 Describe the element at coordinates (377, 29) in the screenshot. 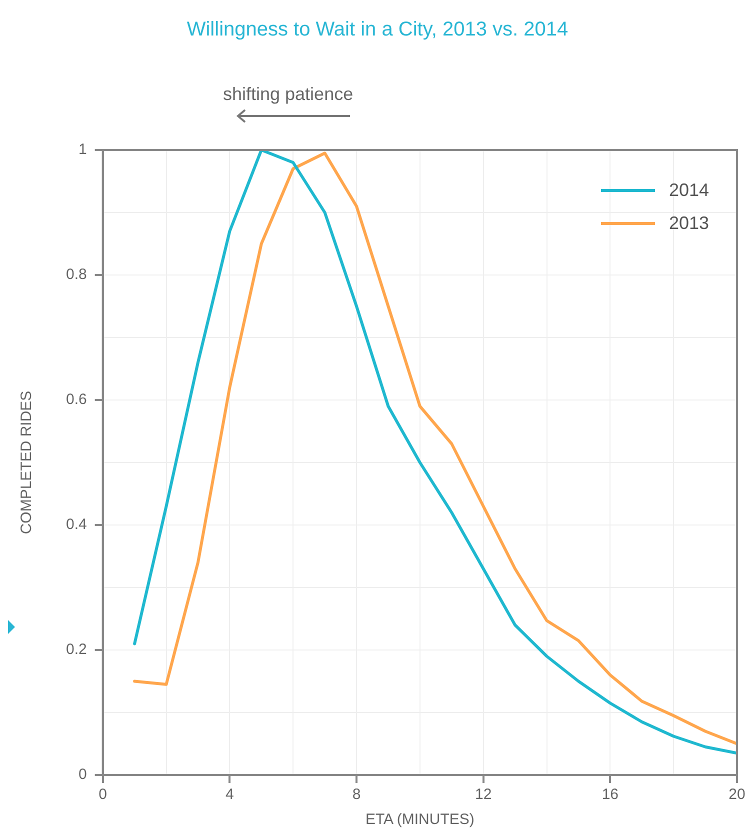

I see `chart-title: Willingness to Wait in a City, 2013 vs. 2014` at that location.